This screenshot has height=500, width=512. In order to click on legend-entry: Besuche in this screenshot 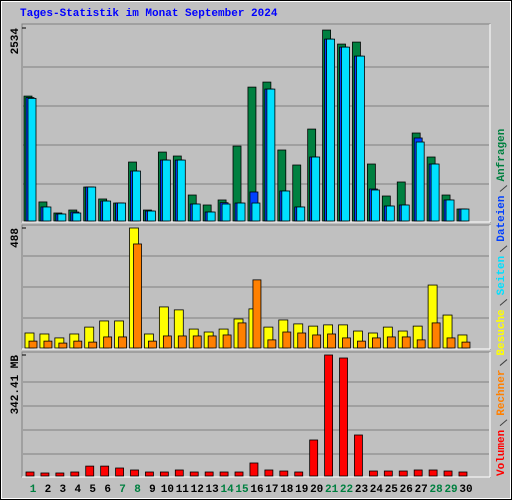, I will do `click(502, 332)`.